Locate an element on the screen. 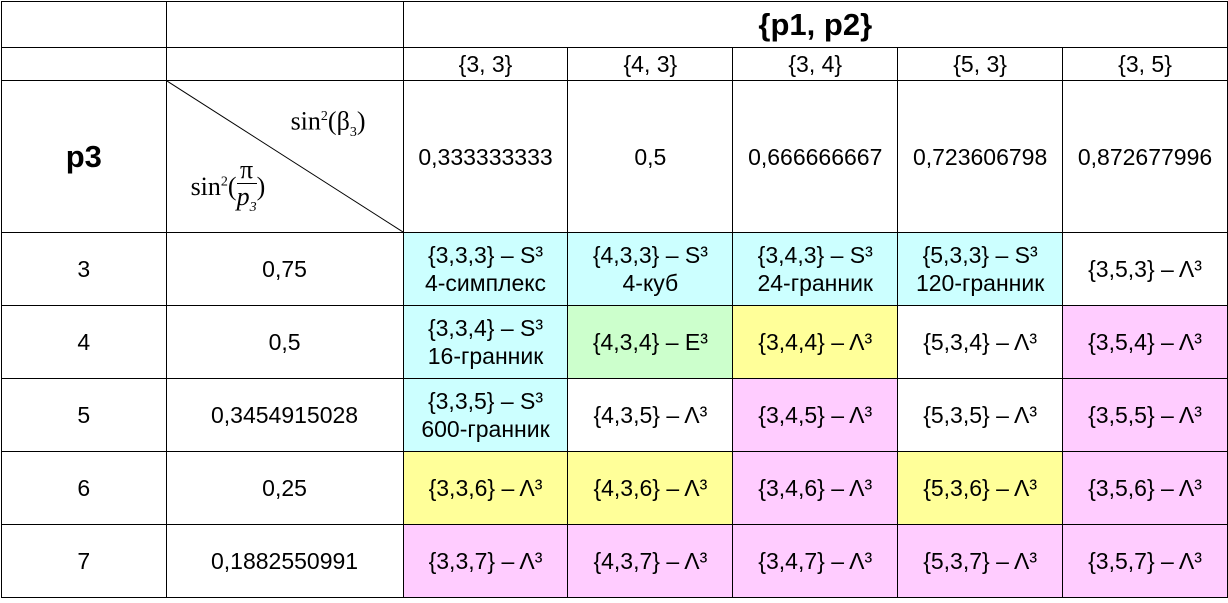 This screenshot has height=603, width=1228. schlafli-symbol: {5,3,4} – Λ³ is located at coordinates (980, 342).